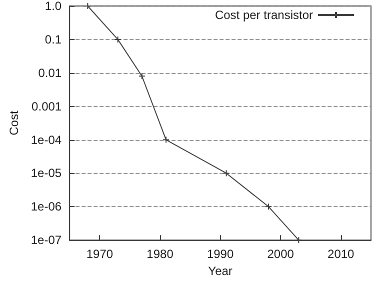 This screenshot has width=372, height=282. Describe the element at coordinates (263, 15) in the screenshot. I see `legend-label: Cost per transistor` at that location.